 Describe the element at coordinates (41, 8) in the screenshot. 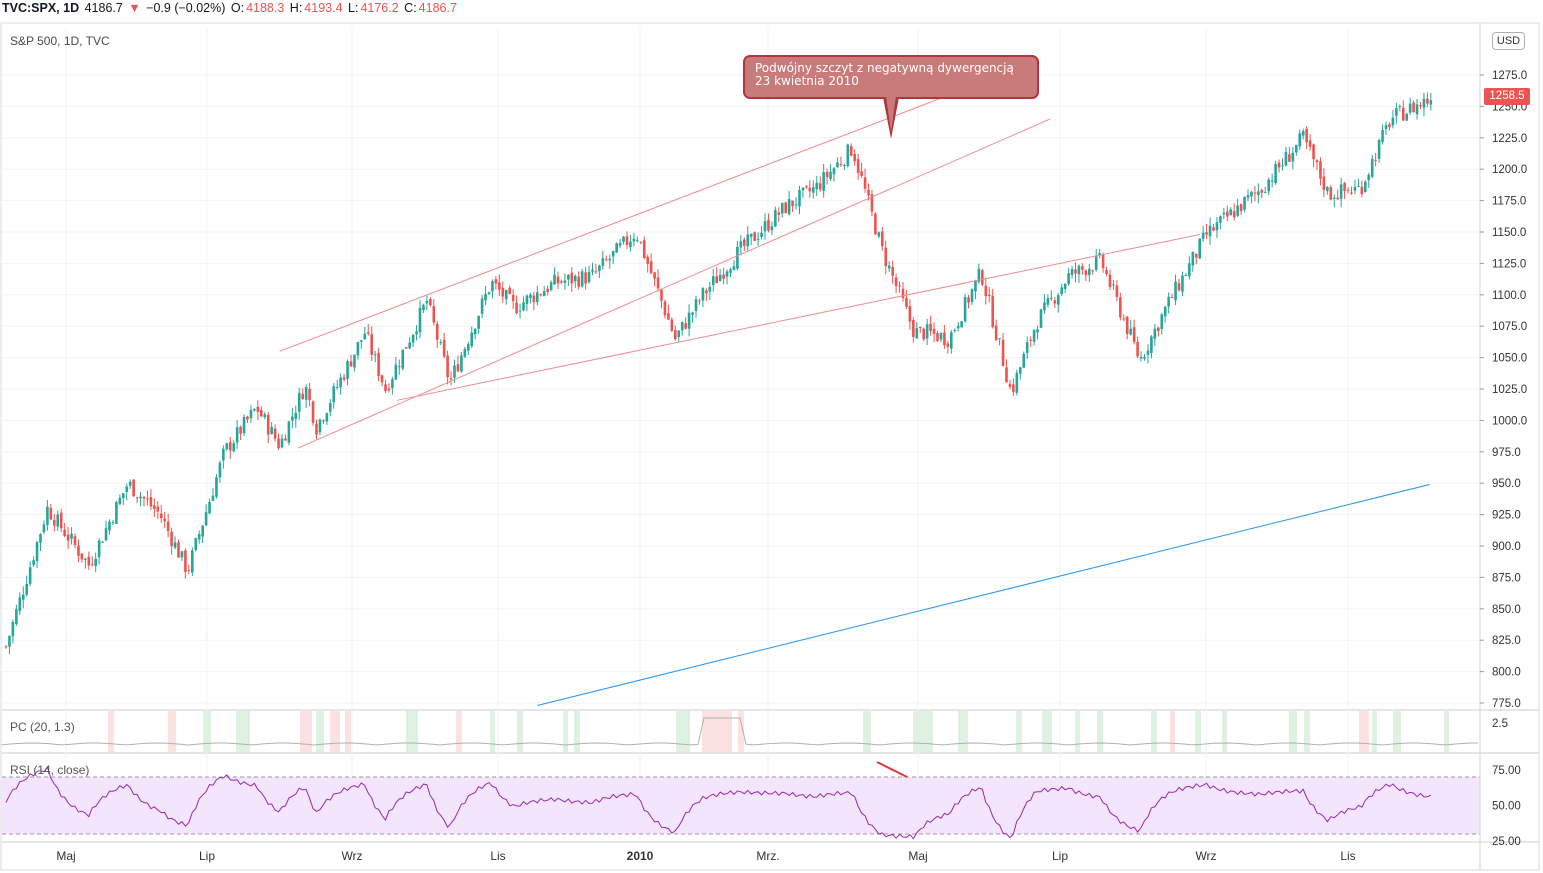

I see `symbol-name: TVC:SPX, 1D` at that location.